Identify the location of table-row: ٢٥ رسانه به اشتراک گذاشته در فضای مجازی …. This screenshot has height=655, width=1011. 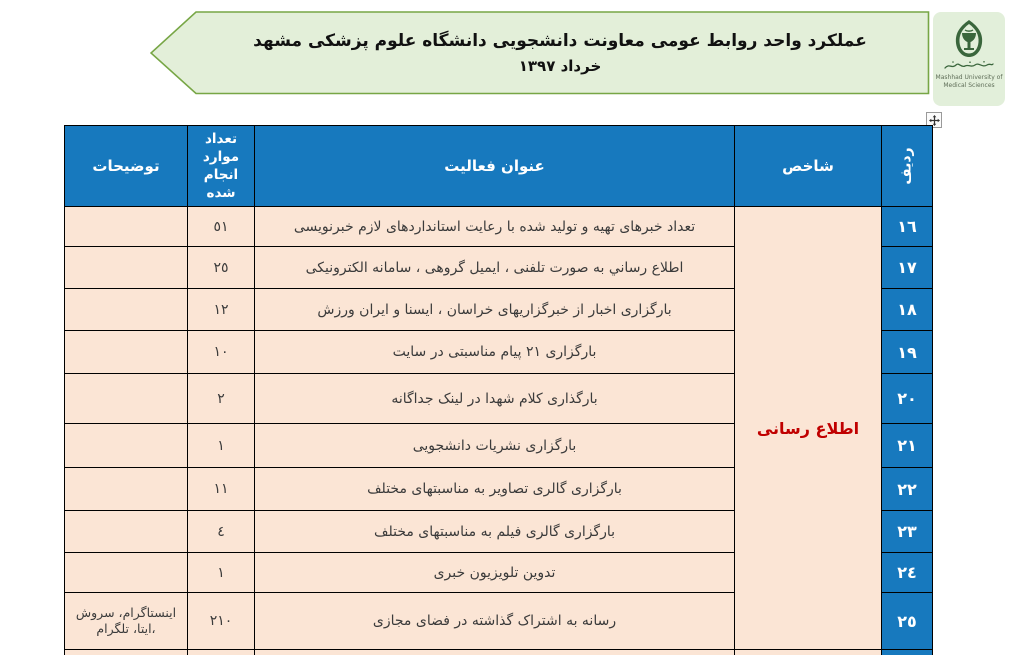
(498, 621).